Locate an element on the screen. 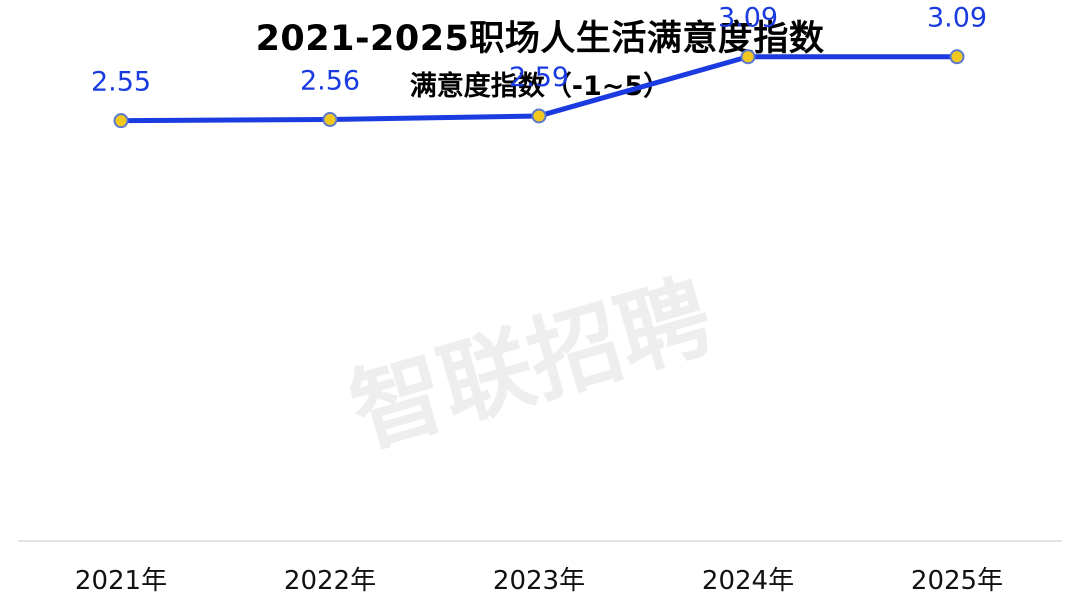  x-tick-label: 2022年 is located at coordinates (330, 581).